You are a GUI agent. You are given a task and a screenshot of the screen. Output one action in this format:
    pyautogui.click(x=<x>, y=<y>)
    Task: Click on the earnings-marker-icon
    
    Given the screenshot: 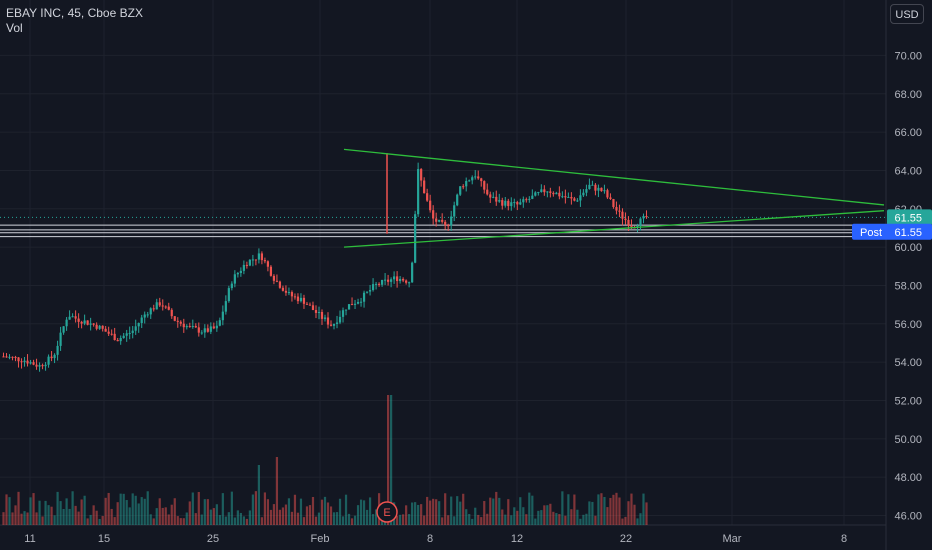 What is the action you would take?
    pyautogui.click(x=387, y=512)
    